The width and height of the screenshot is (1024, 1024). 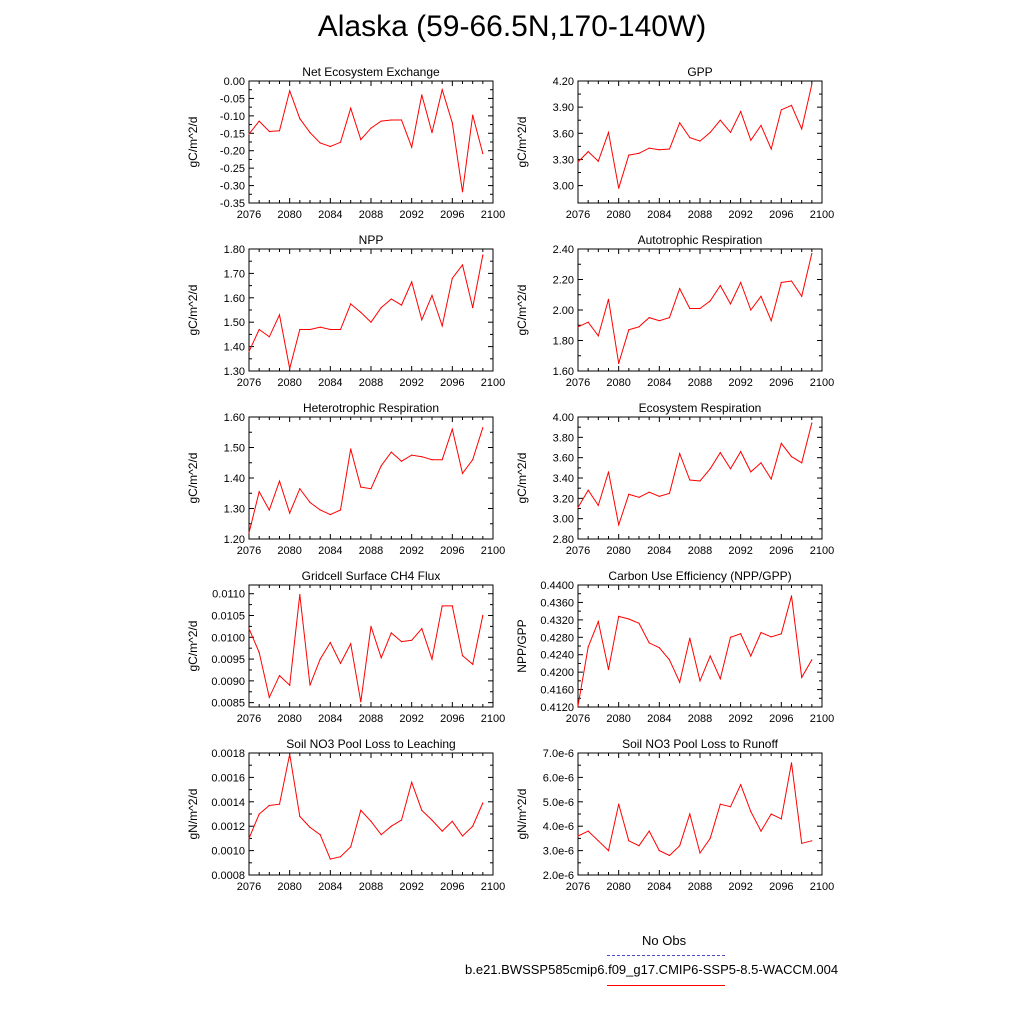 What do you see at coordinates (557, 708) in the screenshot?
I see `y-tick-label: 0.4120` at bounding box center [557, 708].